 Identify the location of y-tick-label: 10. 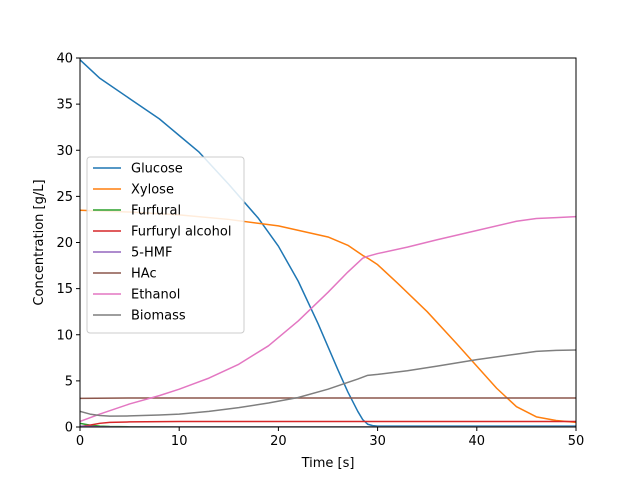
(64, 335).